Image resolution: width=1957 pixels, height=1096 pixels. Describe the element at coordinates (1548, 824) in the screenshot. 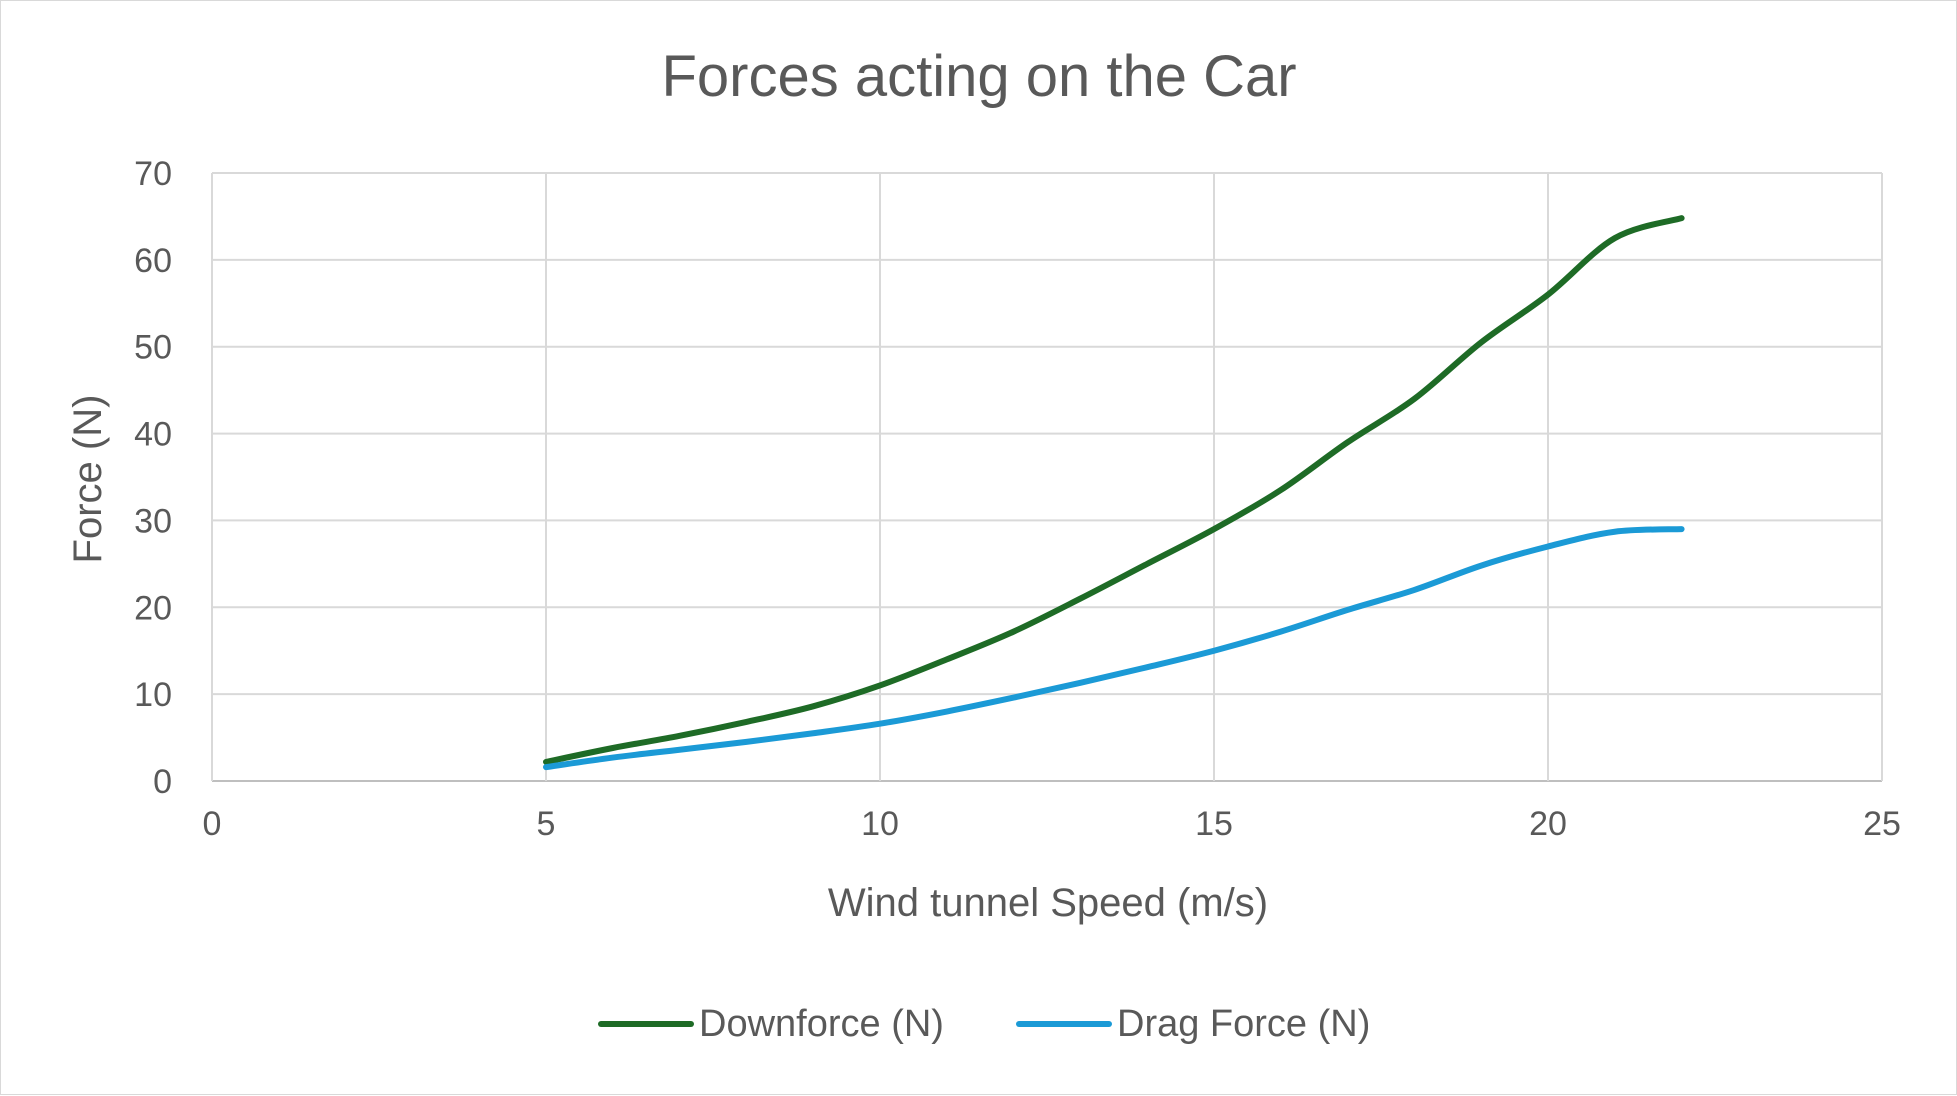

I see `x-tick-label: 20` at that location.